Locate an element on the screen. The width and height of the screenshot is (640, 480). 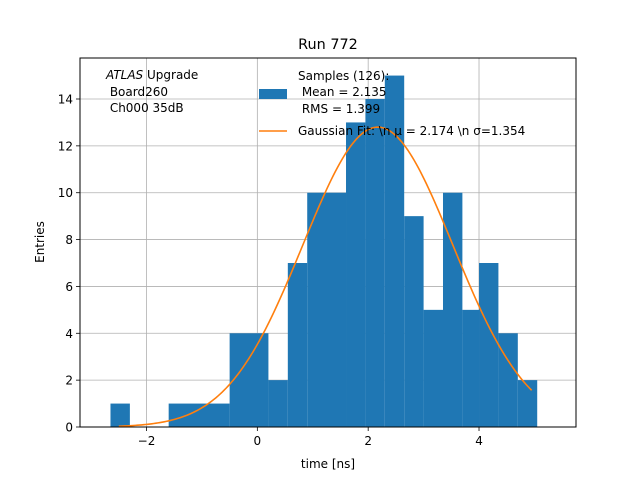
annotation-line-1: ATLAS Upgrade is located at coordinates (151, 75).